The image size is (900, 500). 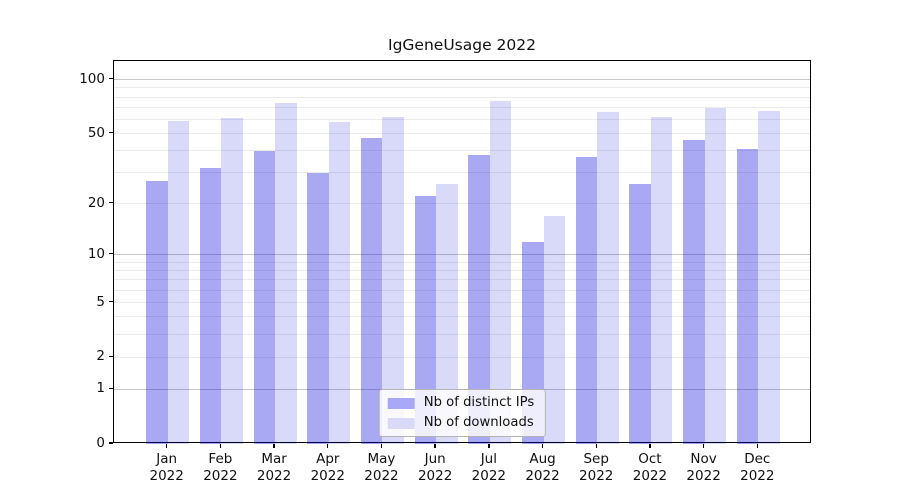 I want to click on bar-downloads-jan, so click(x=178, y=282).